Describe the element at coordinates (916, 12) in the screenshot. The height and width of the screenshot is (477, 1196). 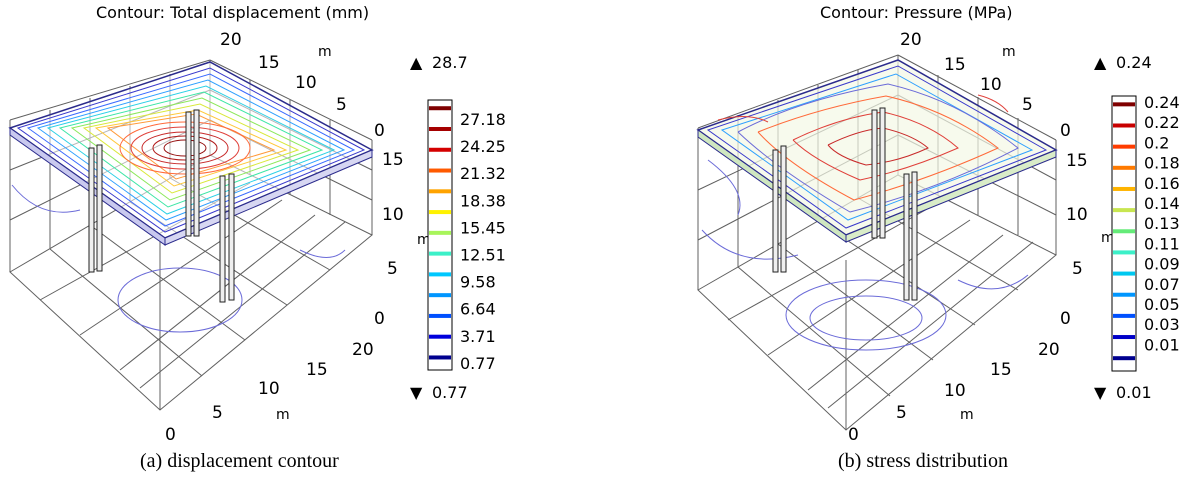
I see `plot-title: Contour: Pressure (MPa)` at that location.